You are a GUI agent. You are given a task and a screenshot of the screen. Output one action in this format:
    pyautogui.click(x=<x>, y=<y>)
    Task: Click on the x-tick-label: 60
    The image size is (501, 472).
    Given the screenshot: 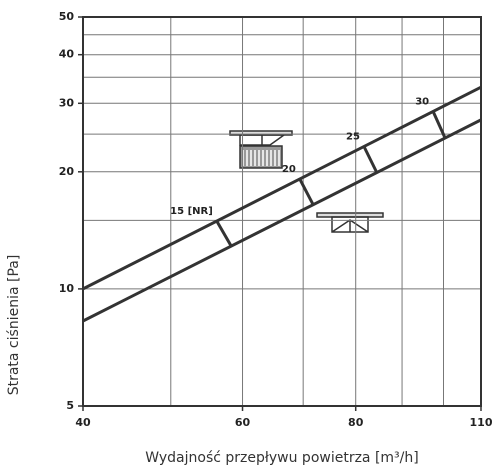 What is the action you would take?
    pyautogui.click(x=243, y=422)
    